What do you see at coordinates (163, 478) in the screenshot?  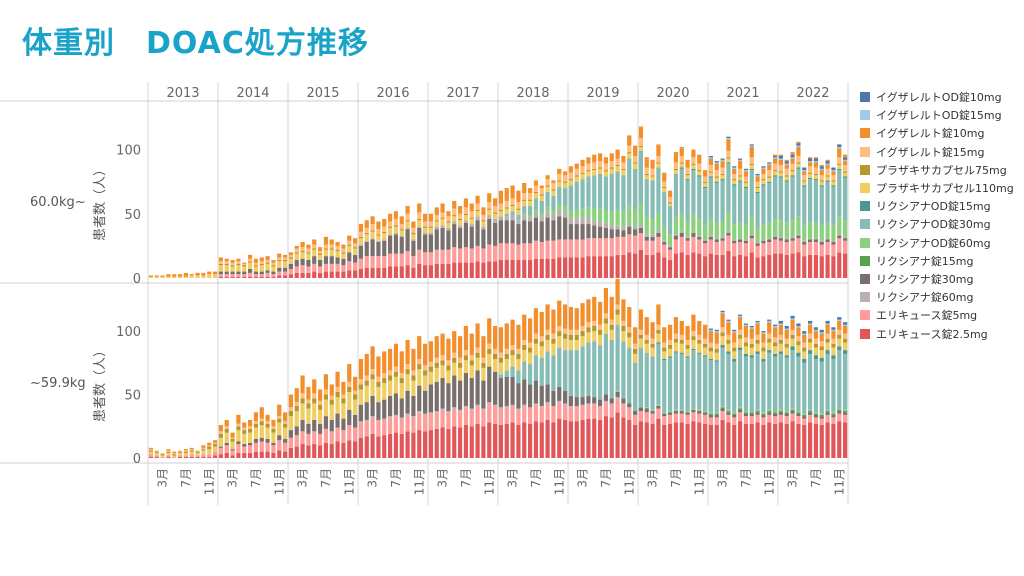 I see `x-tick-label: 3月` at bounding box center [163, 478].